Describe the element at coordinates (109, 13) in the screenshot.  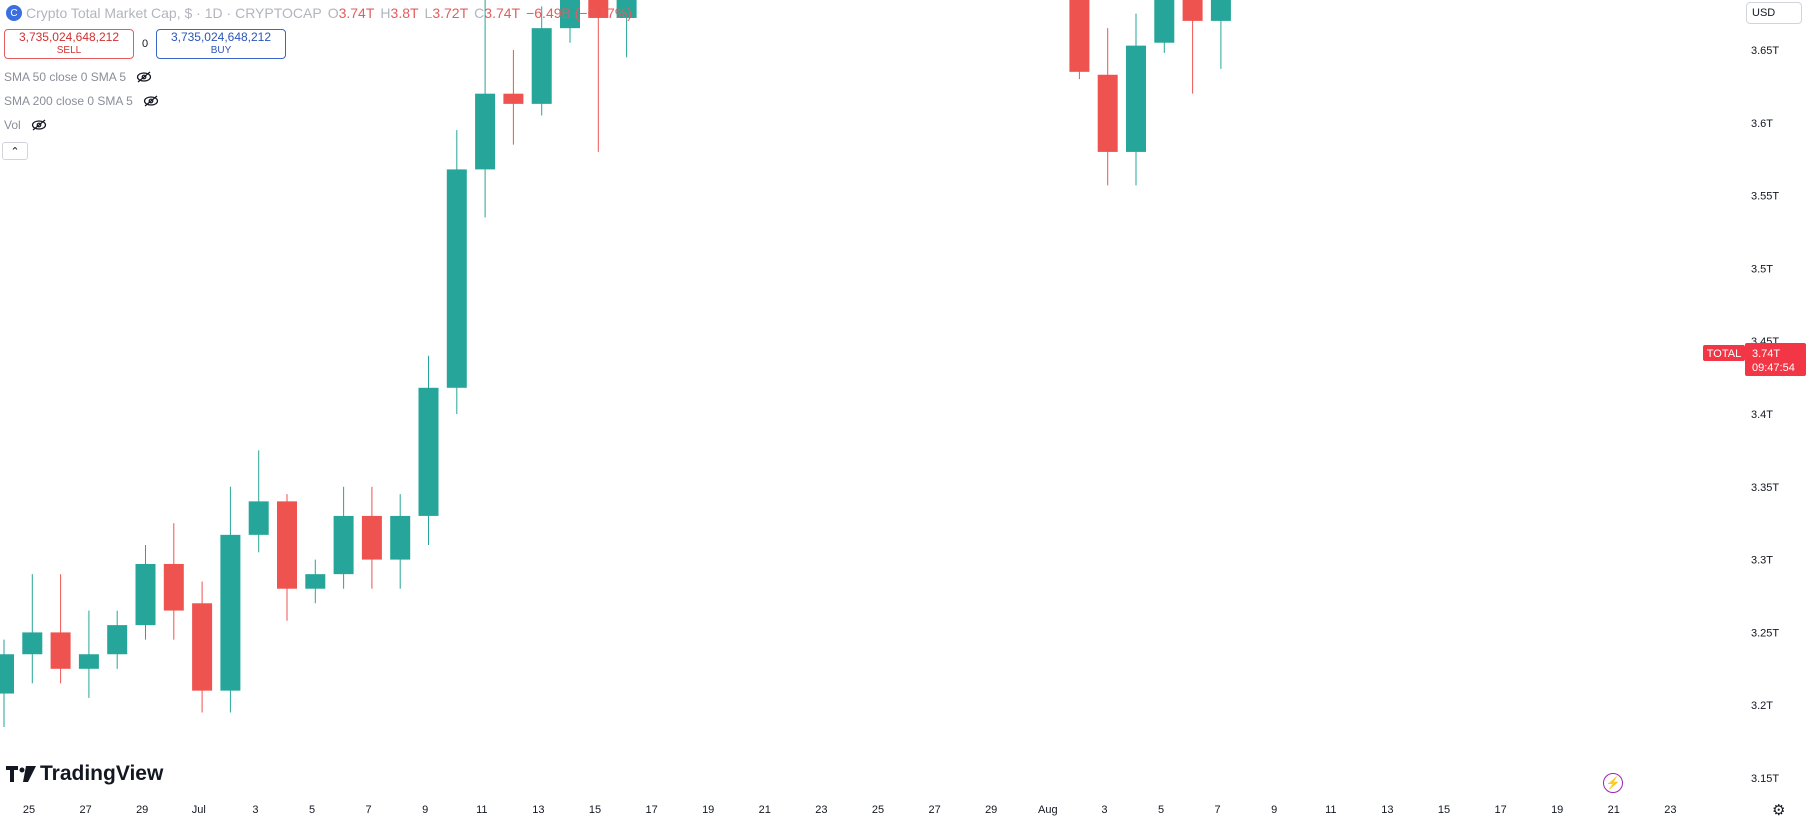
I see `symbol-title: Crypto Total Market Cap, $` at that location.